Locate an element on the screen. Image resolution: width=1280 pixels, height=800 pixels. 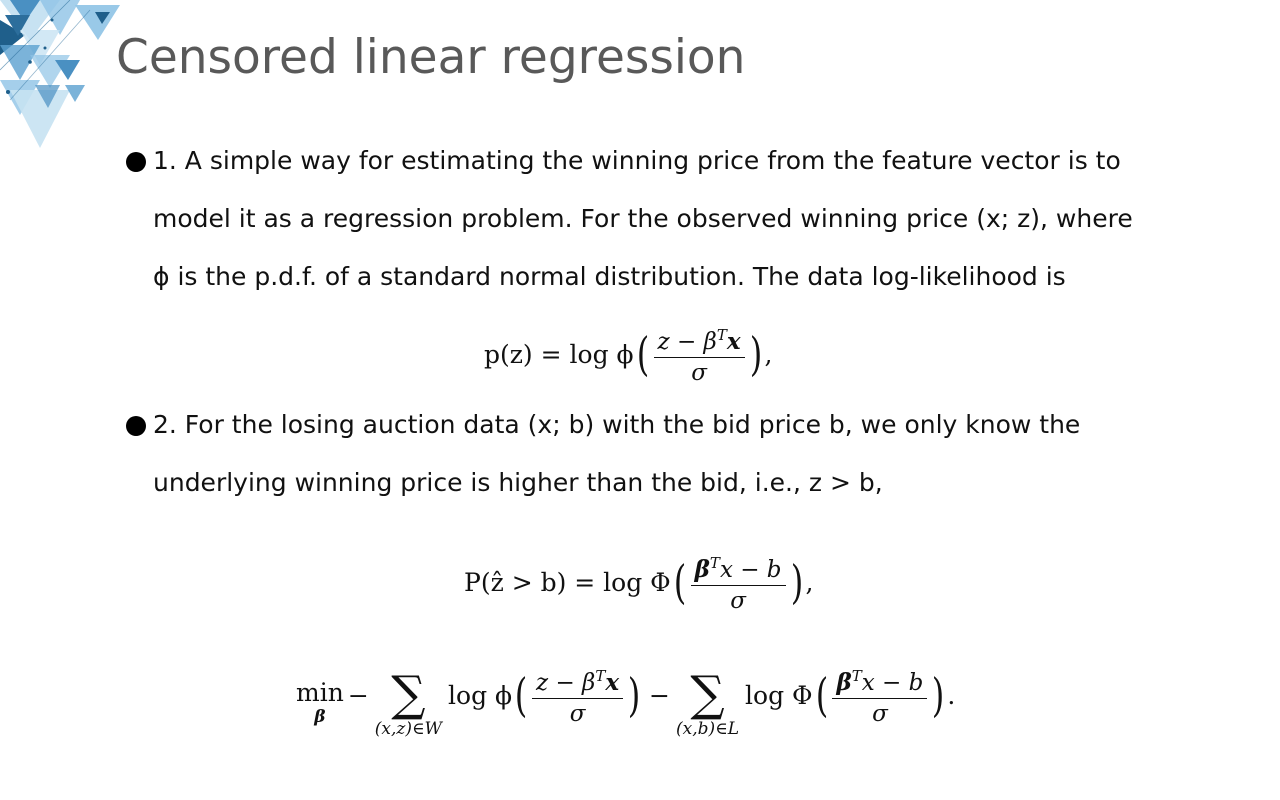
eq3-f2-numerator: x − b is located at coordinates (892, 683).